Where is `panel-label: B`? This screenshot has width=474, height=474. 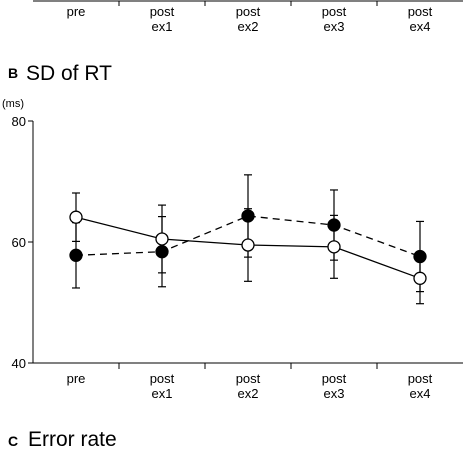
panel-label: B is located at coordinates (13, 73).